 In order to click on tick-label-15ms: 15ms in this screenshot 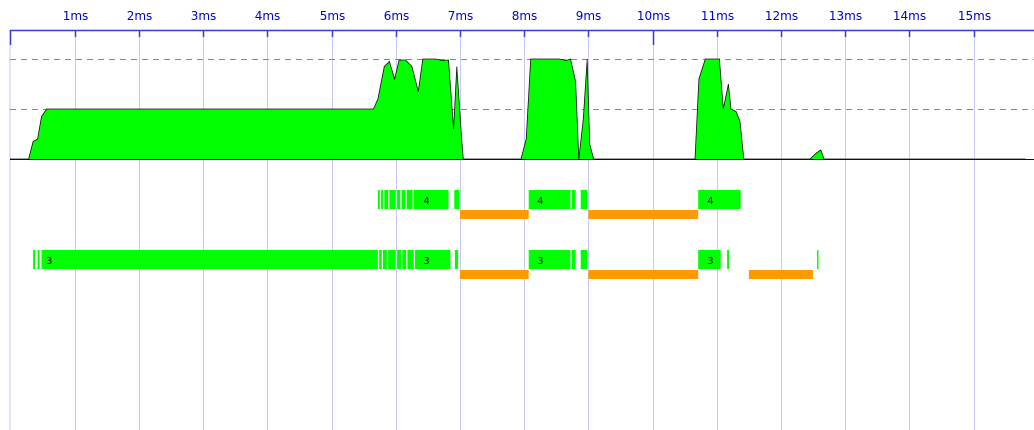, I will do `click(974, 16)`.